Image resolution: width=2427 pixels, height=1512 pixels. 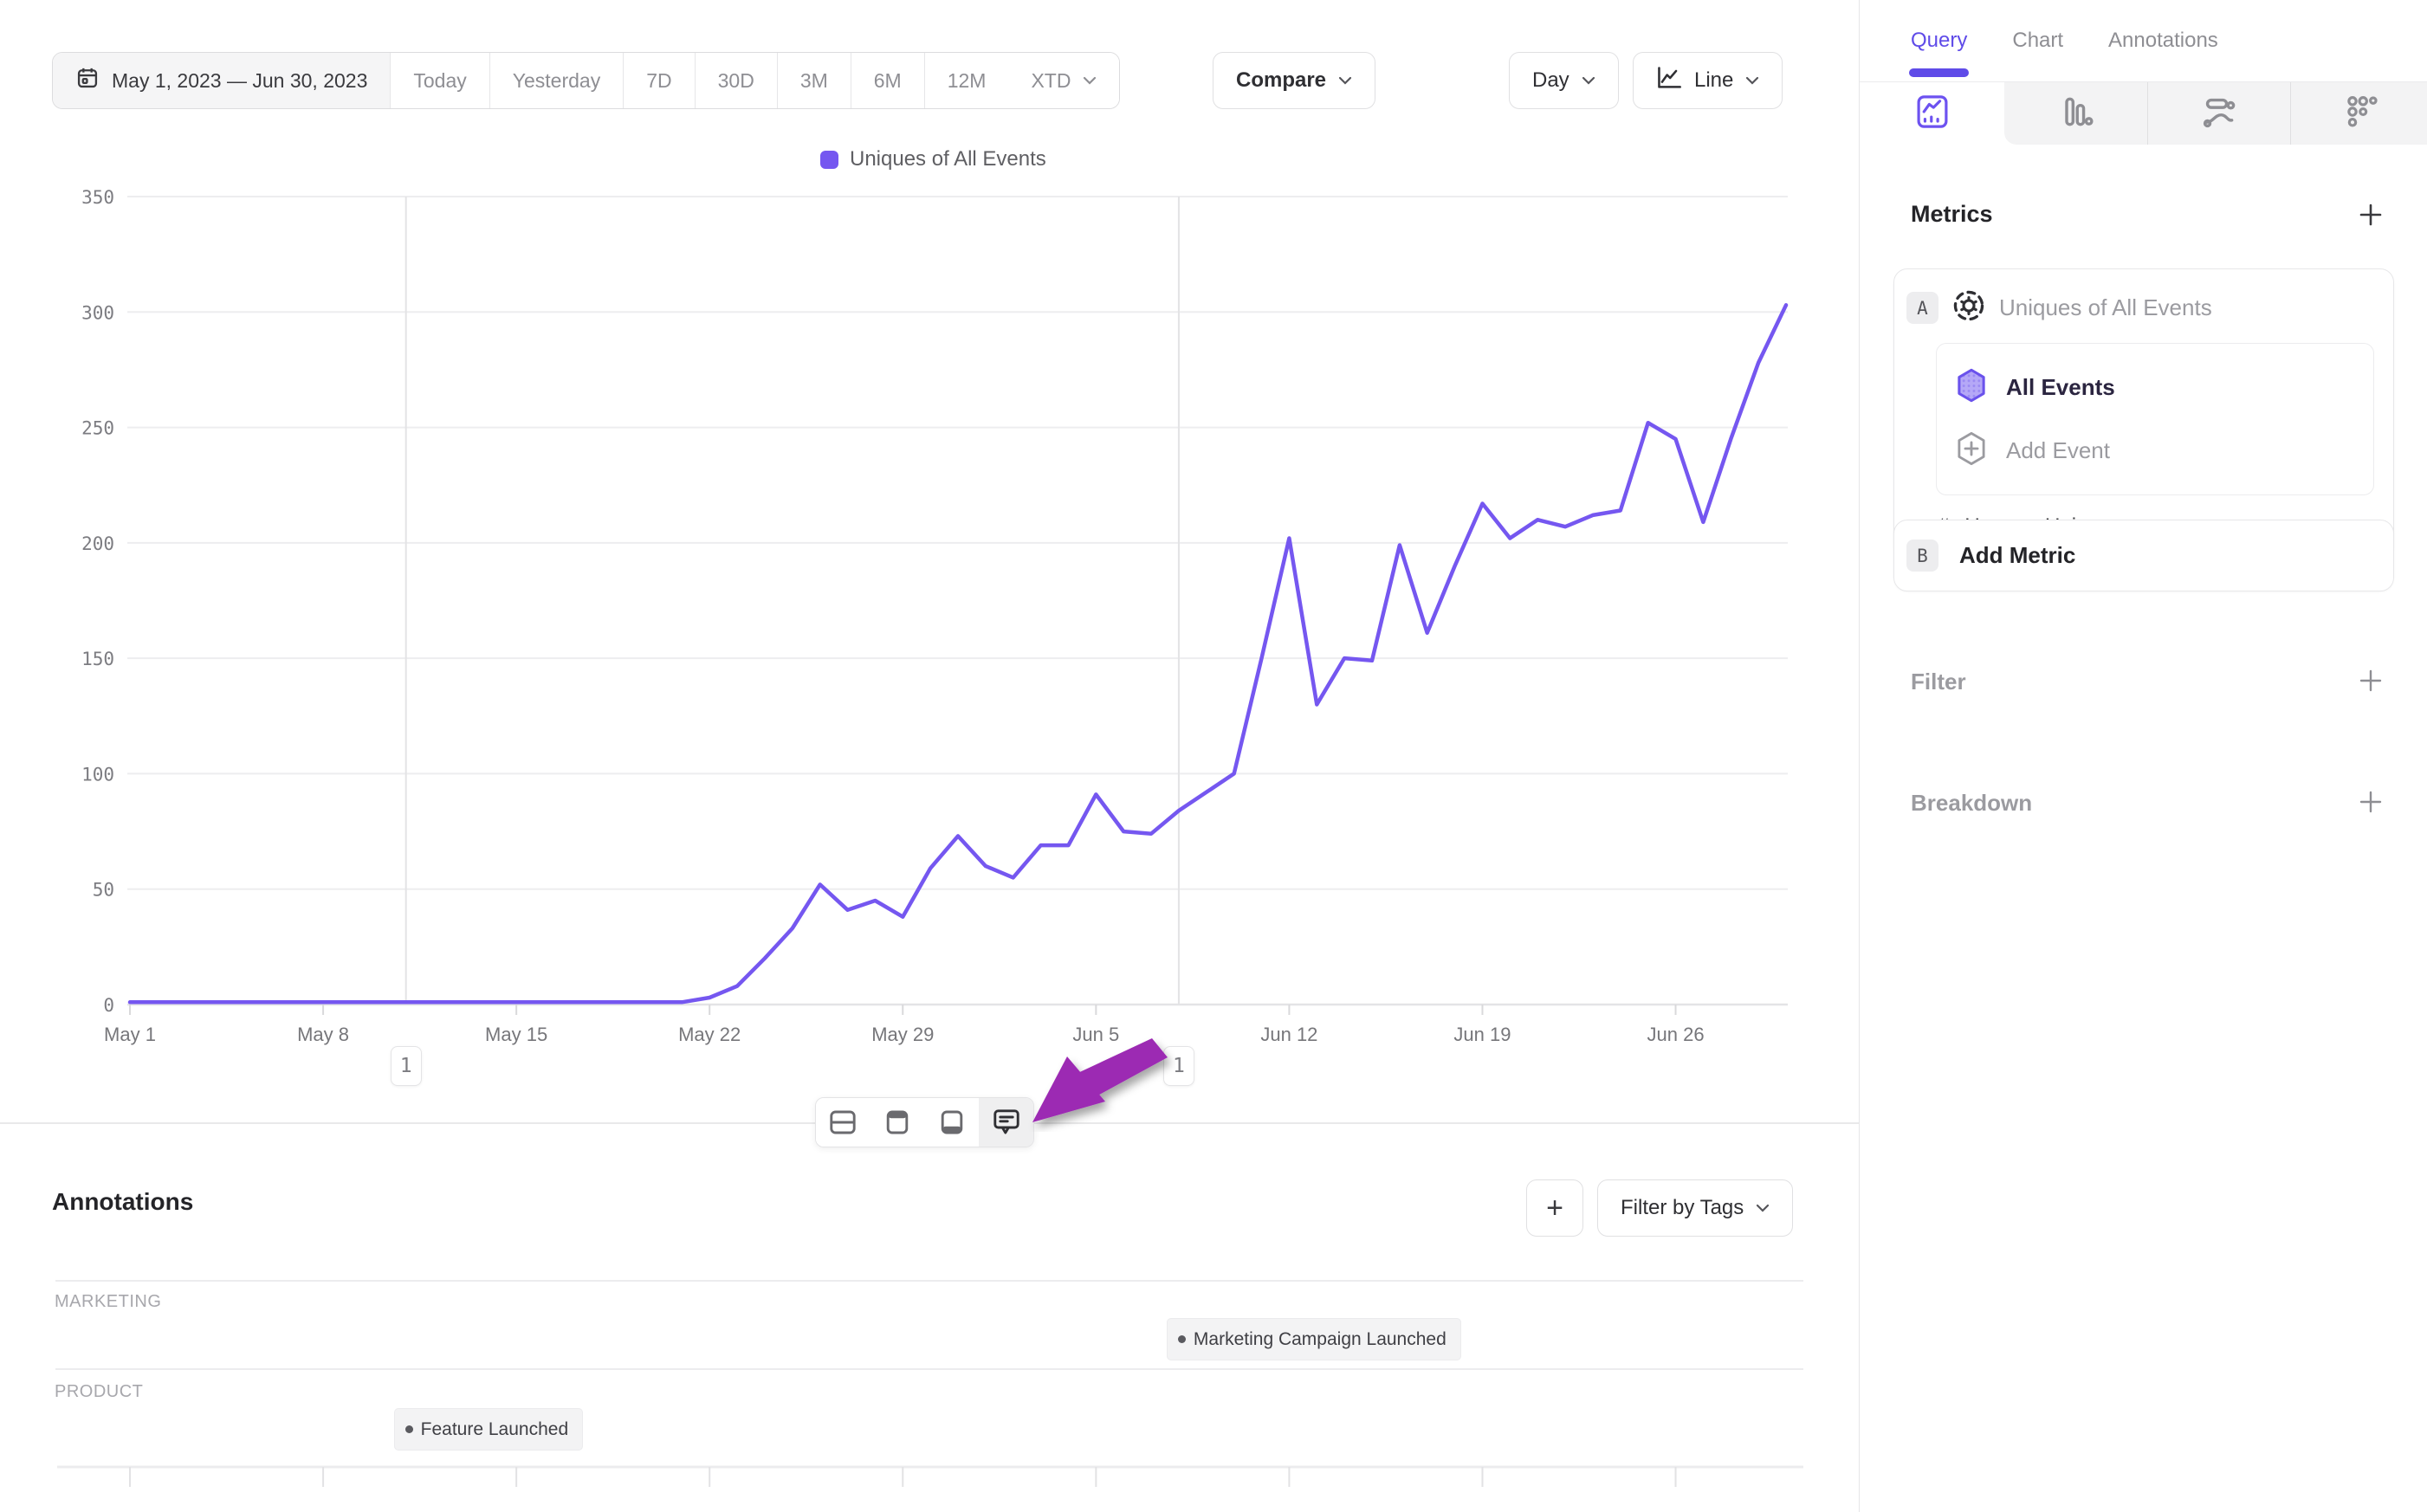 I want to click on panel-bottom-icon, so click(x=952, y=1122).